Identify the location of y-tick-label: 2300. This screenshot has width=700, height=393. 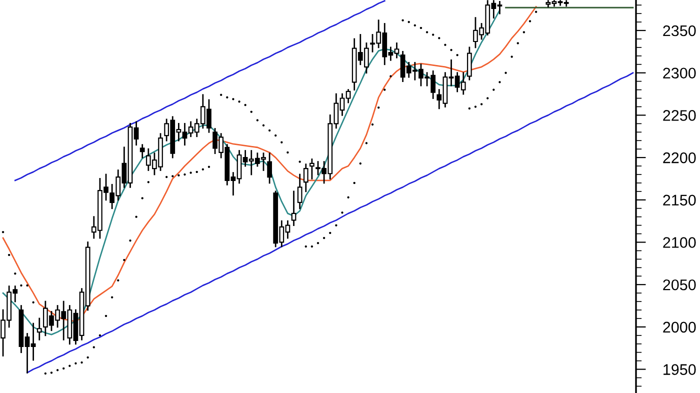
(679, 73).